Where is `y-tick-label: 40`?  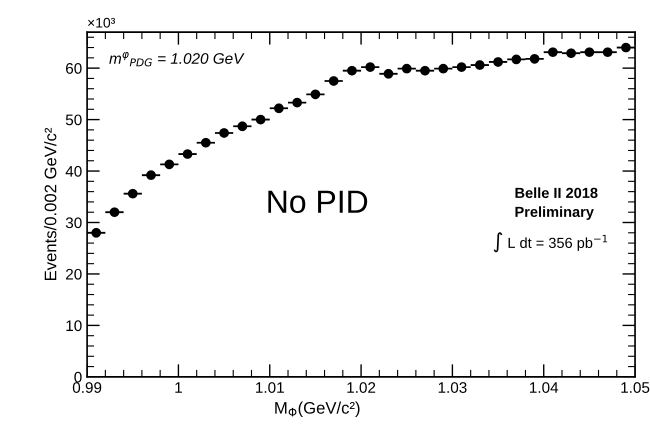 y-tick-label: 40 is located at coordinates (74, 171).